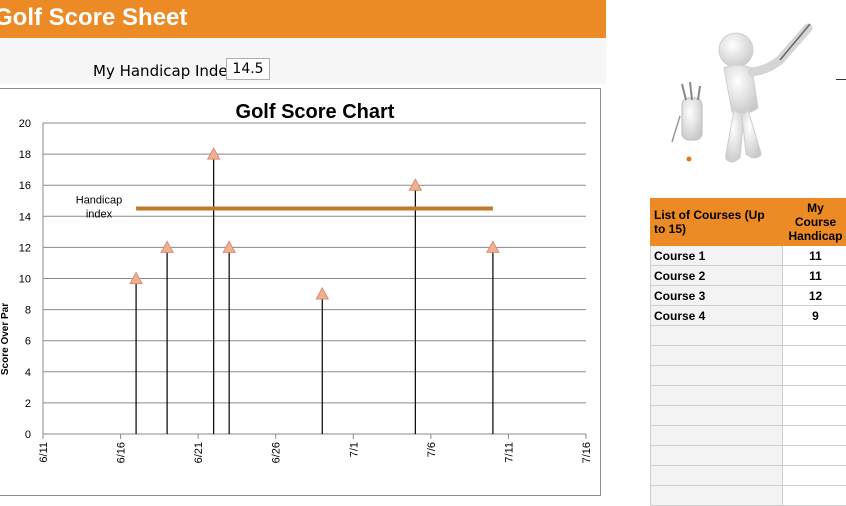 Image resolution: width=846 pixels, height=506 pixels. Describe the element at coordinates (25, 217) in the screenshot. I see `y-tick-label: 14` at that location.